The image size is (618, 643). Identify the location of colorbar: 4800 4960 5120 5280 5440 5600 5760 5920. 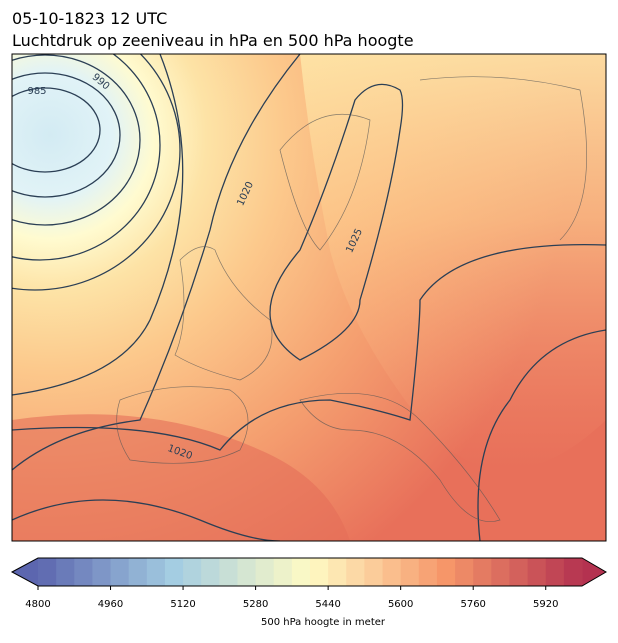
(308, 583).